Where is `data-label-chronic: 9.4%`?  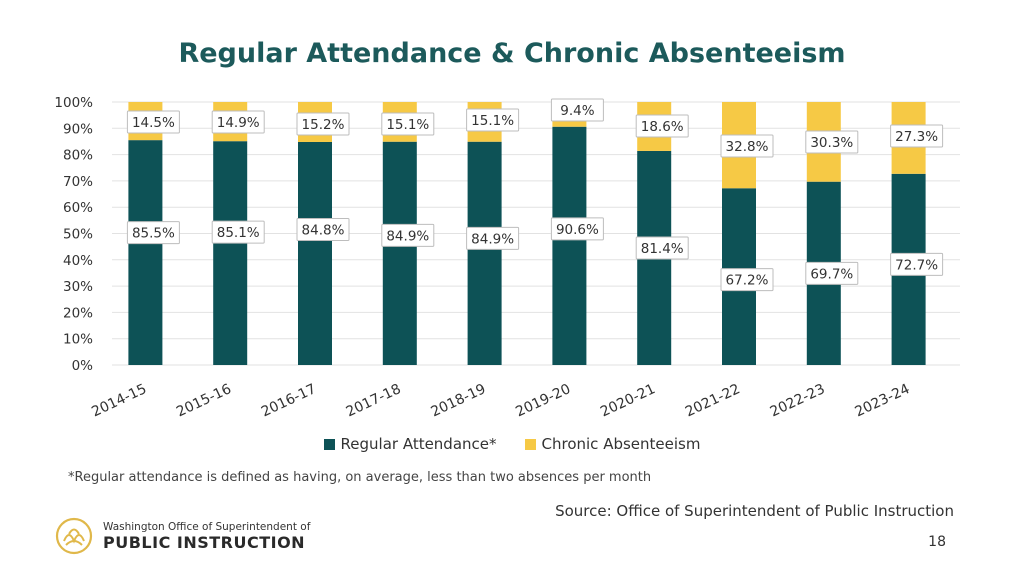
data-label-chronic: 9.4% is located at coordinates (577, 111).